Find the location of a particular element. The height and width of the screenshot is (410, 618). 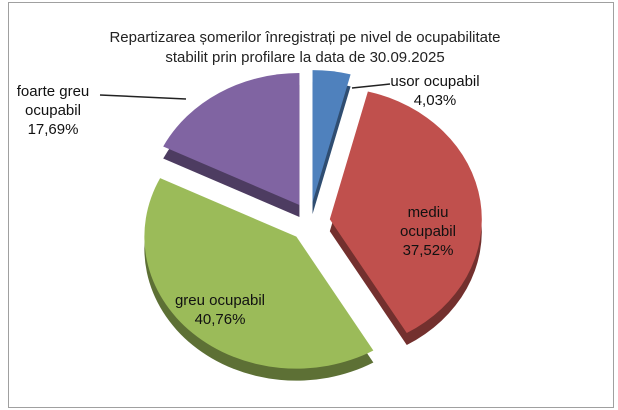

data-label: greu ocupabil 40,76% is located at coordinates (220, 310).